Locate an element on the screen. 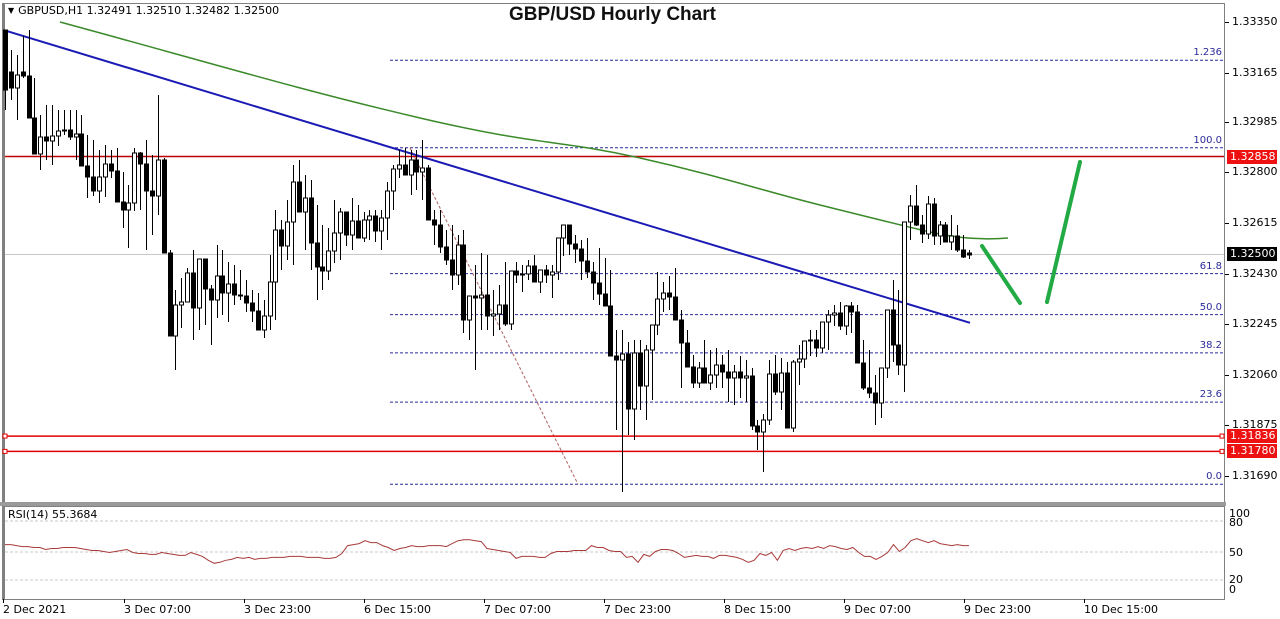 This screenshot has height=619, width=1280. fib-level-label: 50.0 is located at coordinates (1210, 307).